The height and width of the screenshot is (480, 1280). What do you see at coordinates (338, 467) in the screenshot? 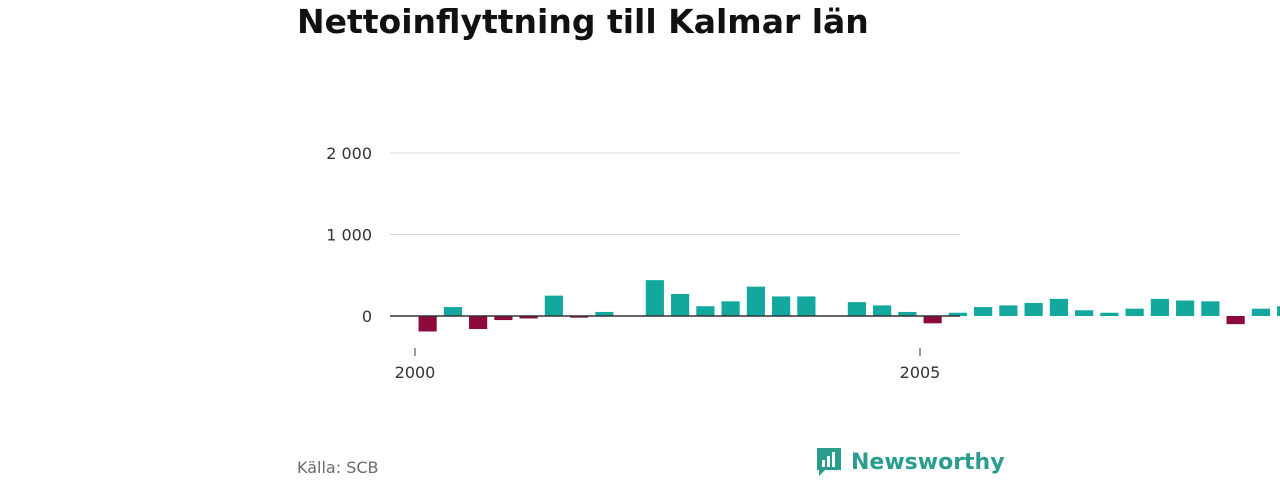
I see `source-label: Källa: SCB` at bounding box center [338, 467].